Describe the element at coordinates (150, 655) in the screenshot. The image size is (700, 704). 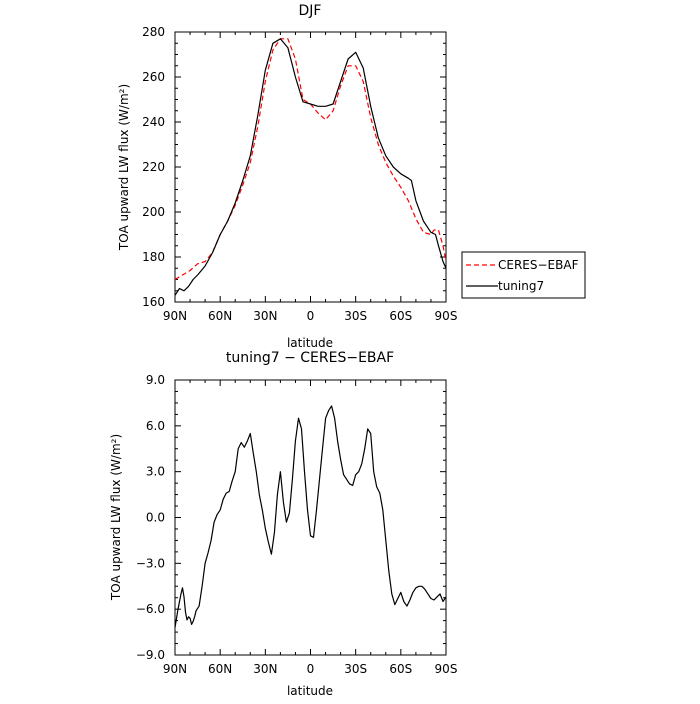
I see `lower-y-tick-label: −9.0` at that location.